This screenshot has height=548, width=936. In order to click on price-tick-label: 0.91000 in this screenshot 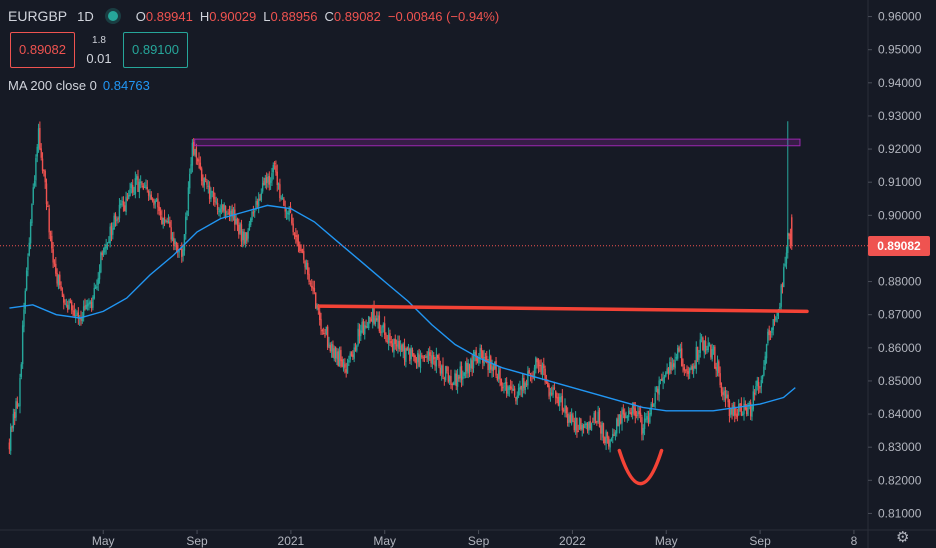, I will do `click(900, 182)`.